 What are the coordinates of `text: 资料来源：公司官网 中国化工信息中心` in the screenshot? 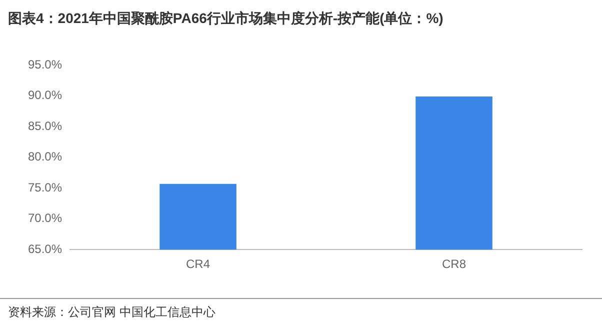 It's located at (112, 312).